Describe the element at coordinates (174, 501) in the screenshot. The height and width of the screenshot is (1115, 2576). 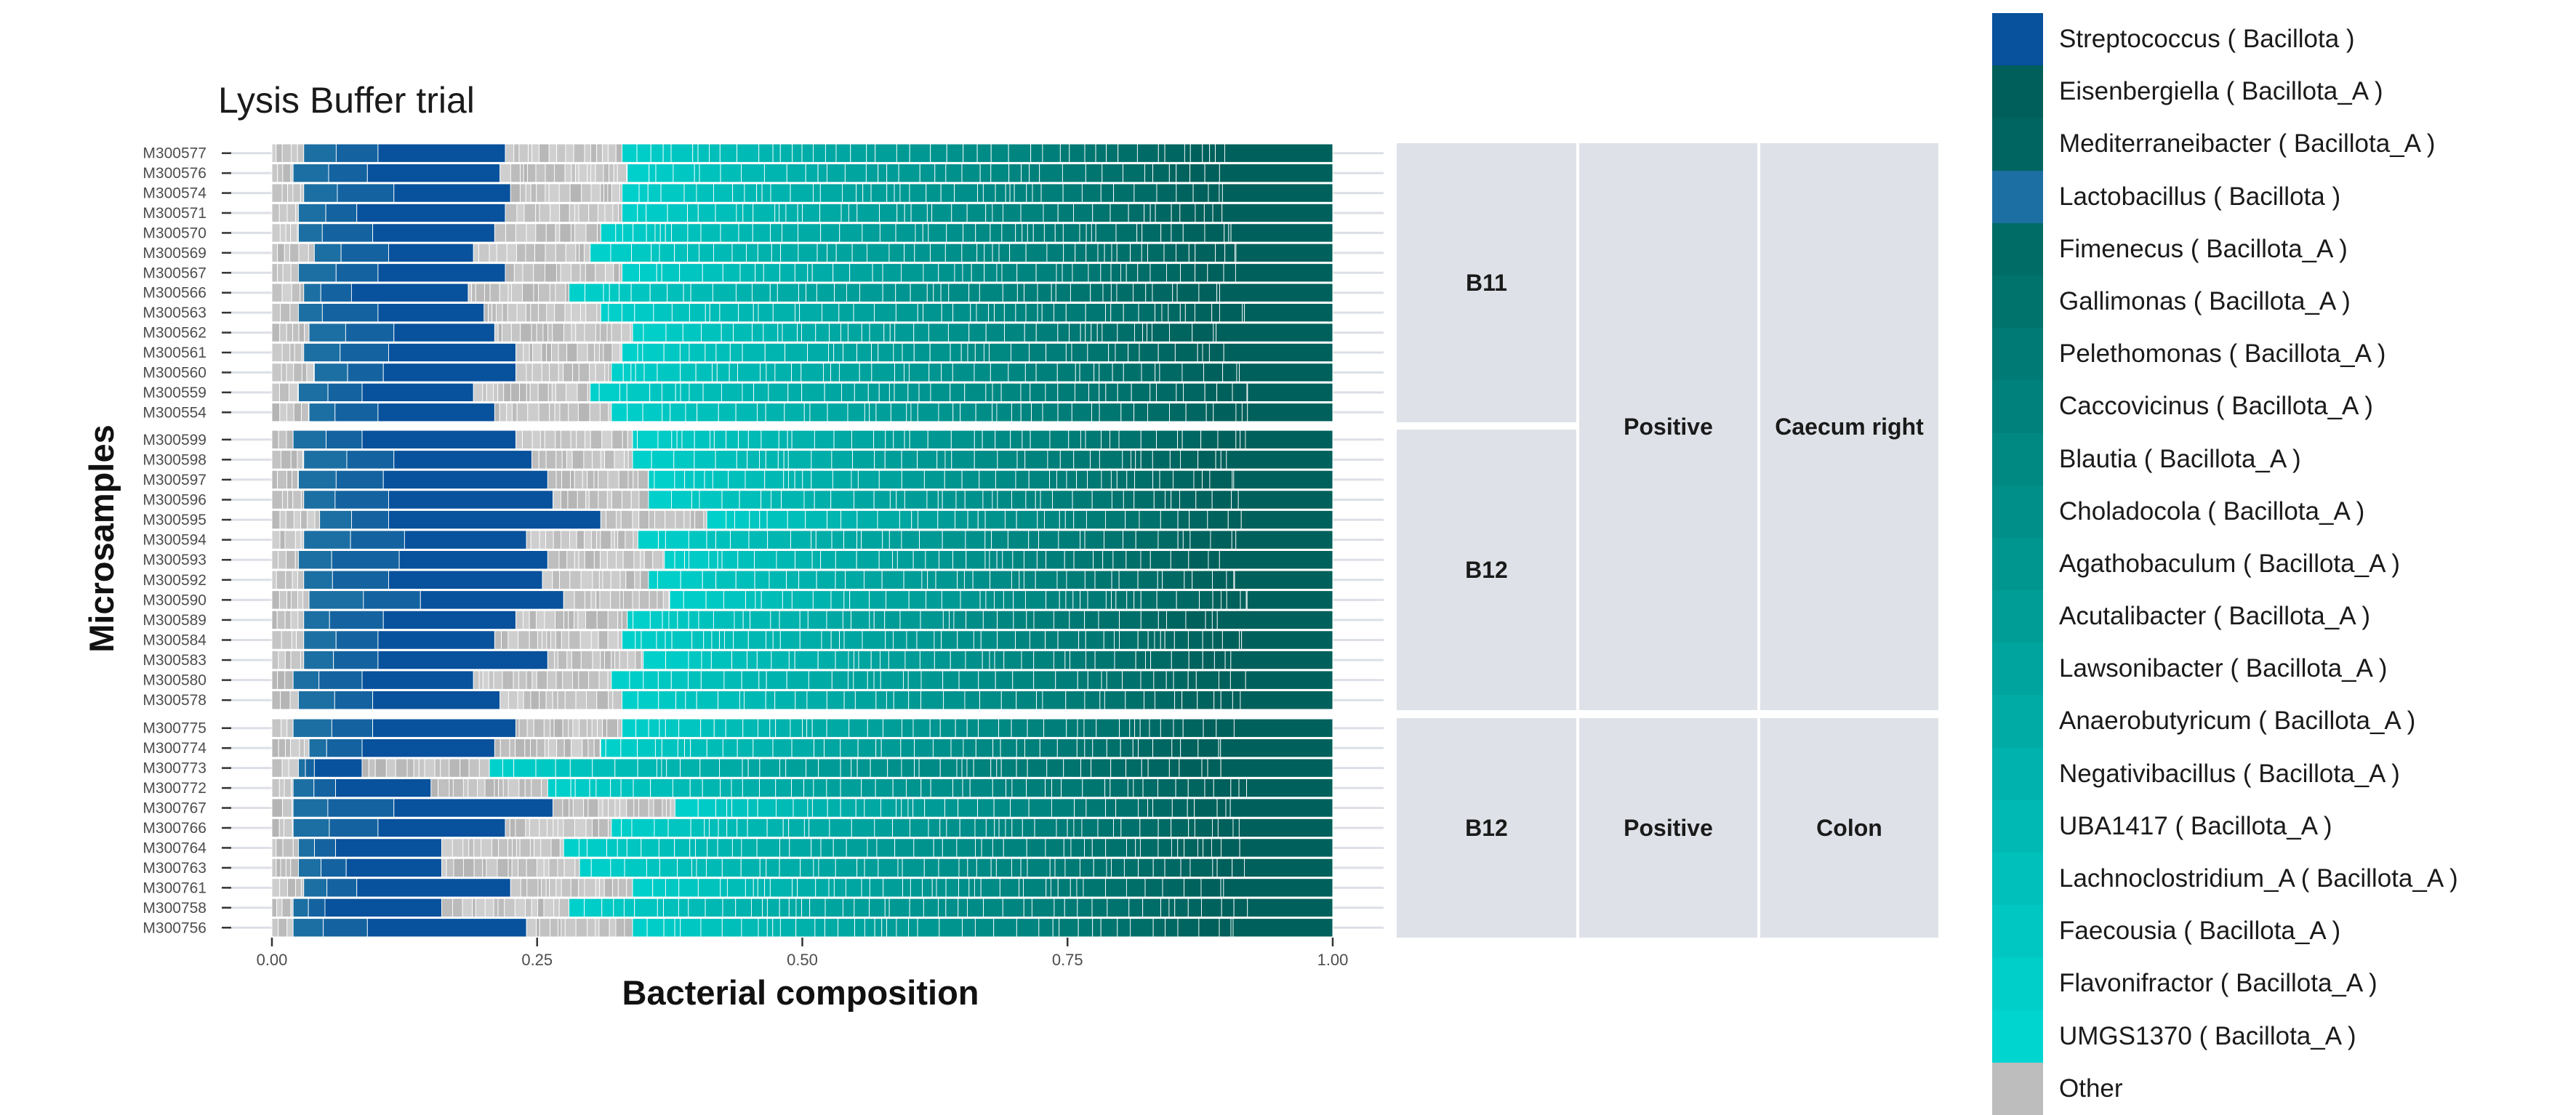
I see `y-tick-label: M300596` at that location.